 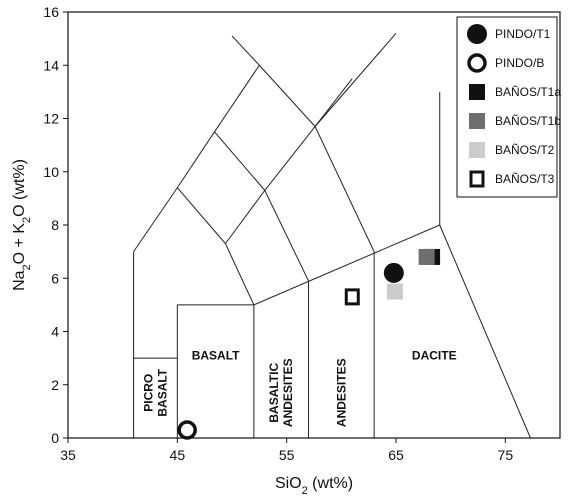 I want to click on field-label-dacite: DACITE, so click(x=434, y=355).